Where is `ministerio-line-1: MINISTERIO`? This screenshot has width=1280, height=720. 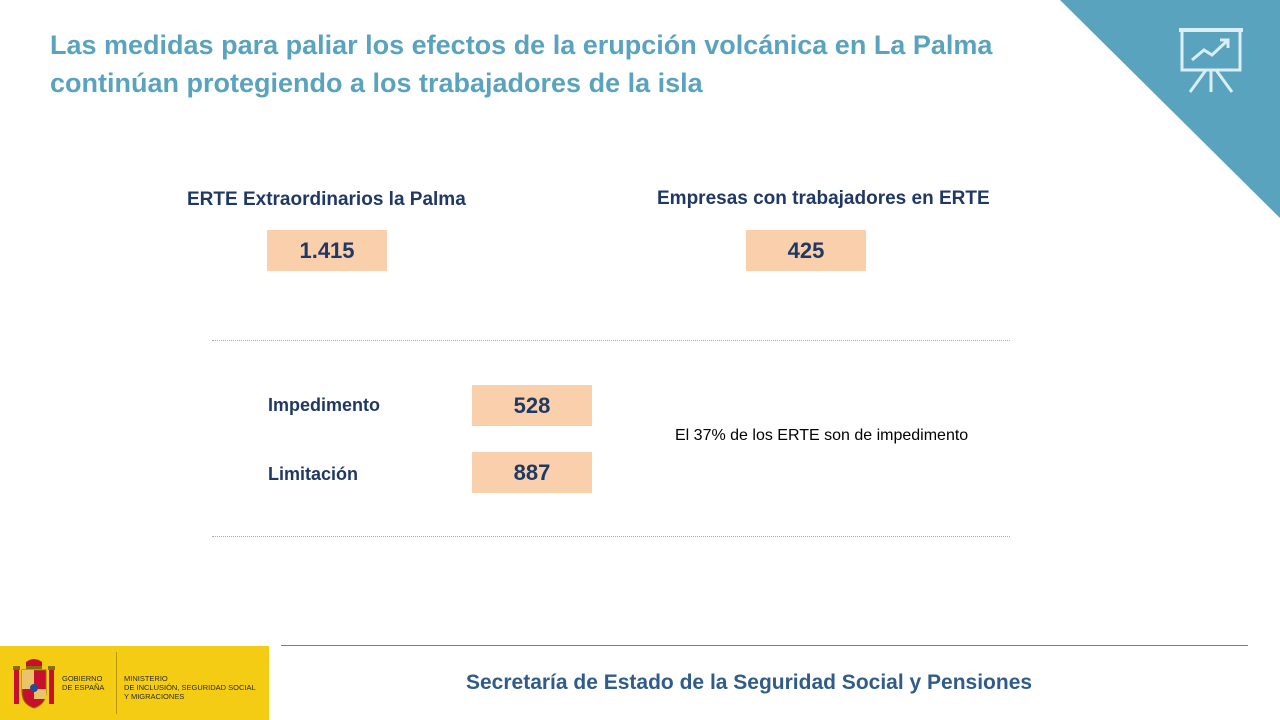 ministerio-line-1: MINISTERIO is located at coordinates (146, 678).